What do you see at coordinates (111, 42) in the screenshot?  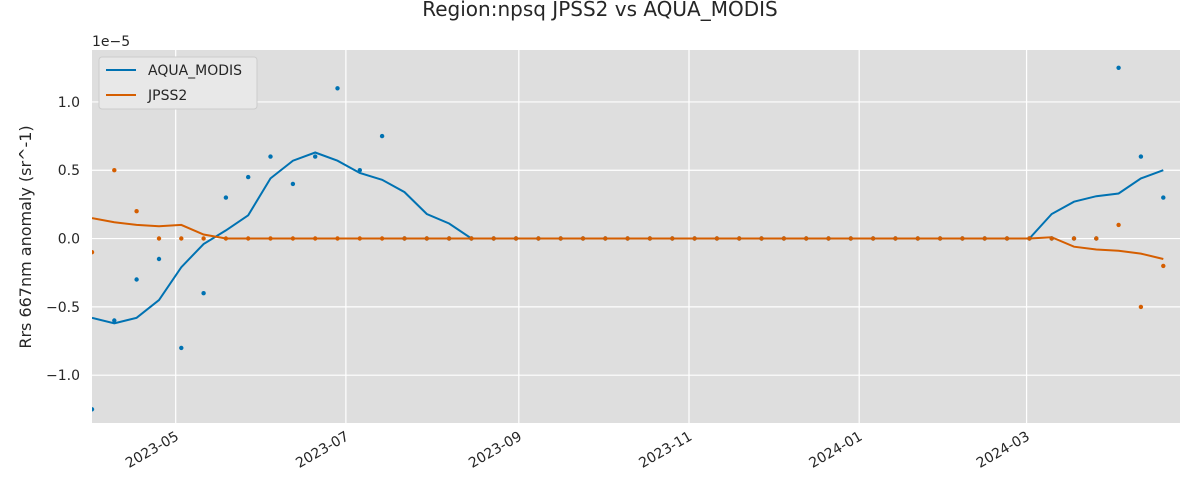 I see `y-offset-text: 1e−5` at bounding box center [111, 42].